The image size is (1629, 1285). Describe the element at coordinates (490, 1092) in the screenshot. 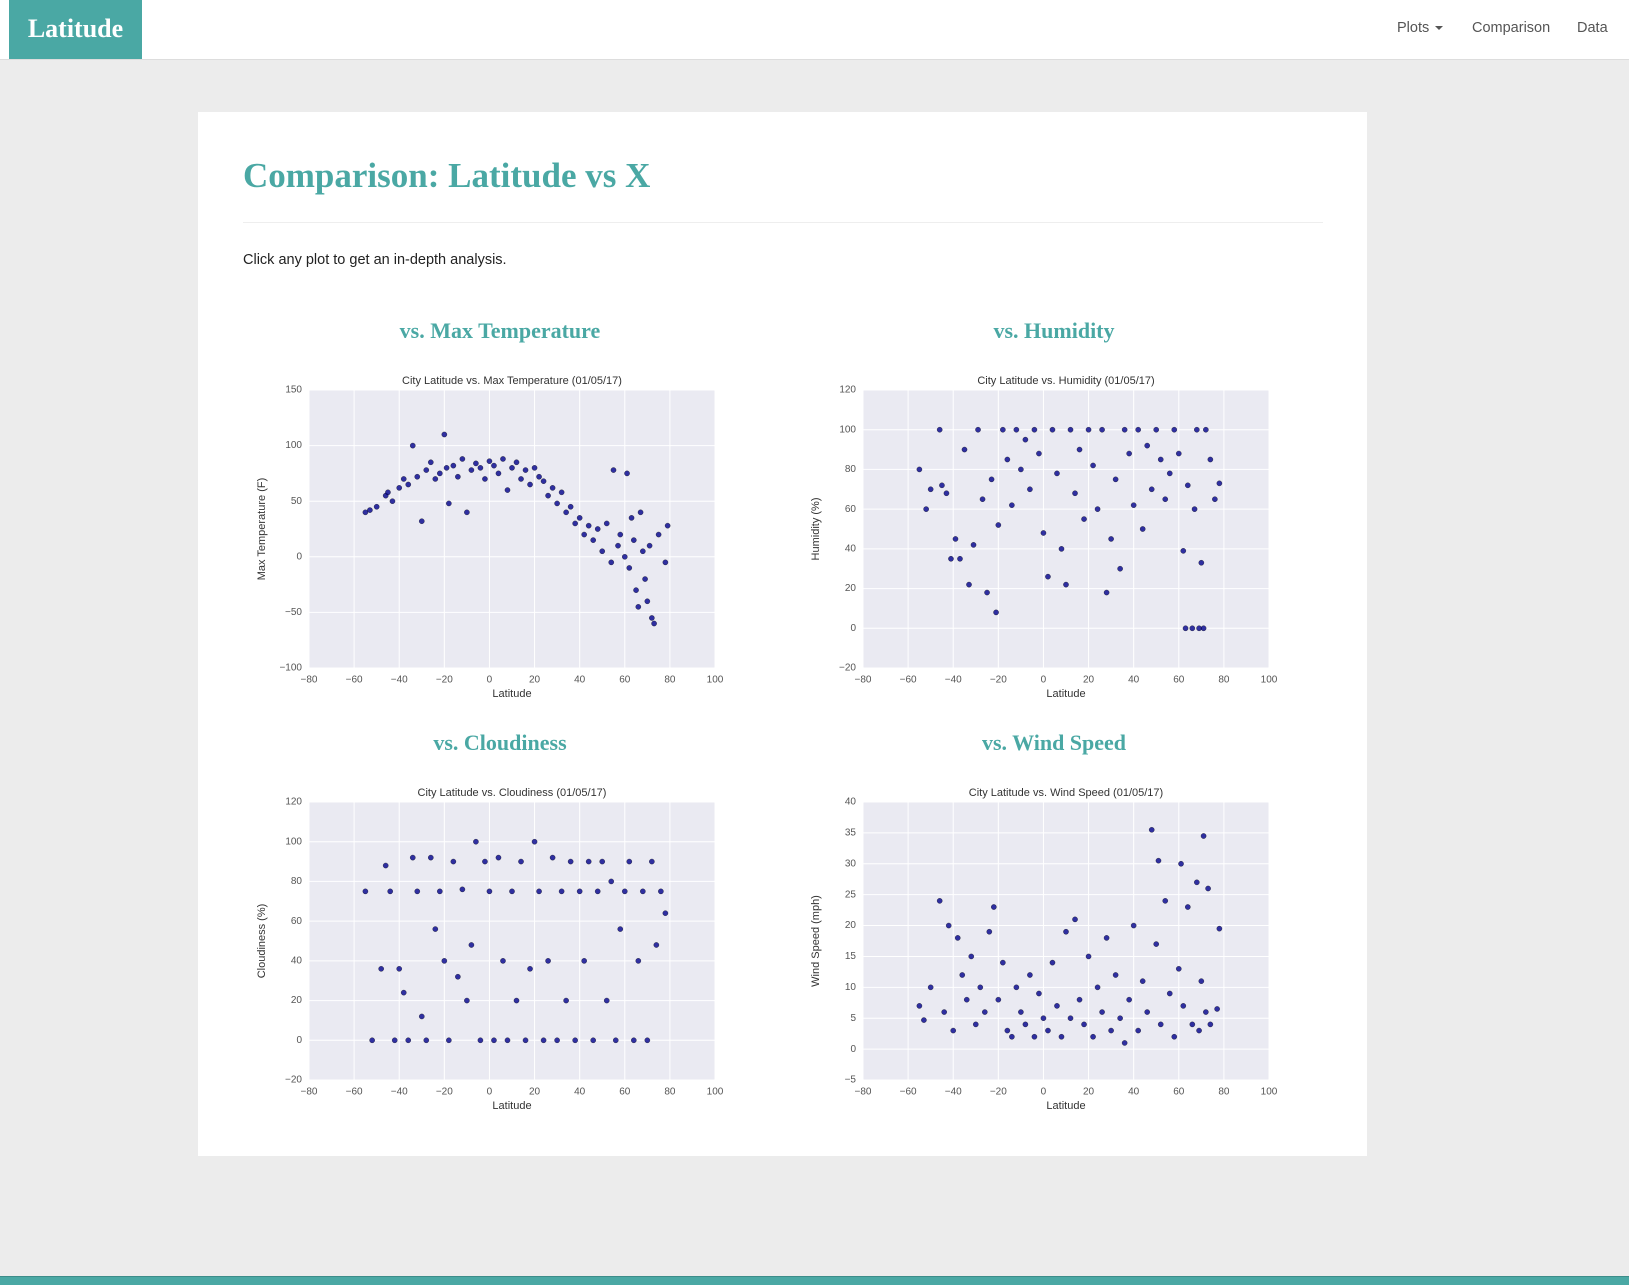

I see `x-tick-label: 0` at that location.